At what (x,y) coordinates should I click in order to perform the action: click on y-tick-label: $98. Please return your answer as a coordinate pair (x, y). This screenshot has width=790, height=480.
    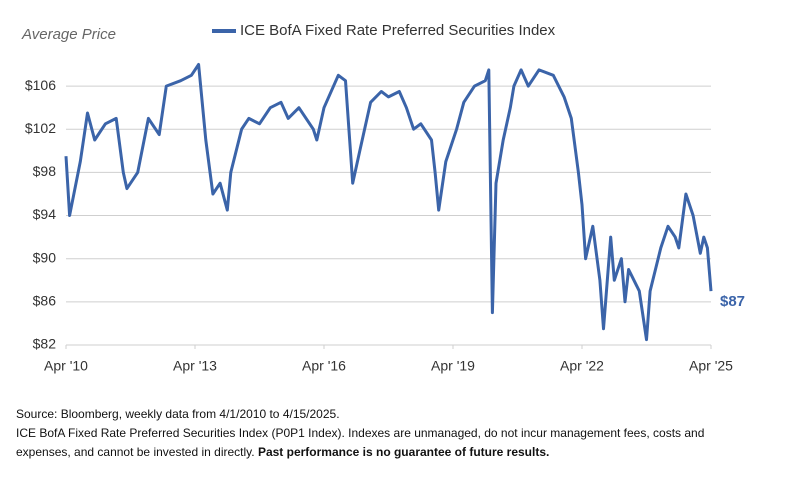
    Looking at the image, I should click on (45, 171).